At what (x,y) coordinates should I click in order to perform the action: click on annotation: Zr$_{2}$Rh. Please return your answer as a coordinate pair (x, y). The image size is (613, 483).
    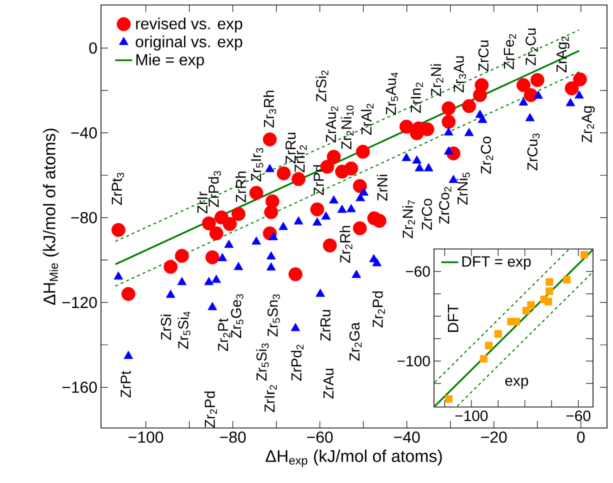
    Looking at the image, I should click on (346, 244).